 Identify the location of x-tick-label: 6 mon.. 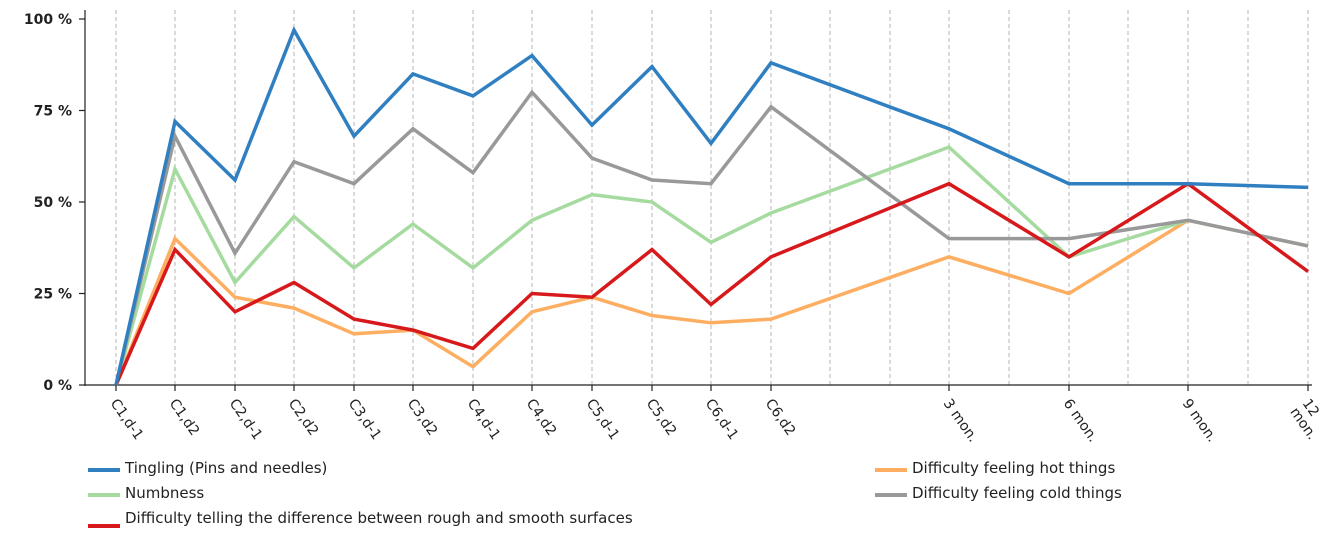
(1080, 420).